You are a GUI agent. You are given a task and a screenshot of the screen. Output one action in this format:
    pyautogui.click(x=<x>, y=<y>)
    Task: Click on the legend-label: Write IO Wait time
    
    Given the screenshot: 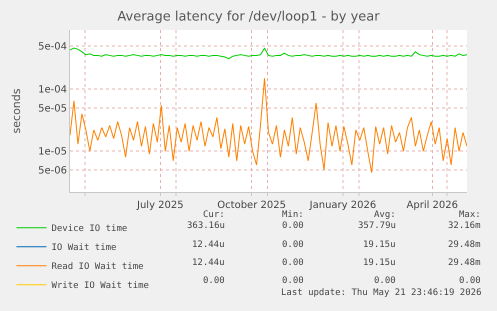 What is the action you would take?
    pyautogui.click(x=100, y=286)
    